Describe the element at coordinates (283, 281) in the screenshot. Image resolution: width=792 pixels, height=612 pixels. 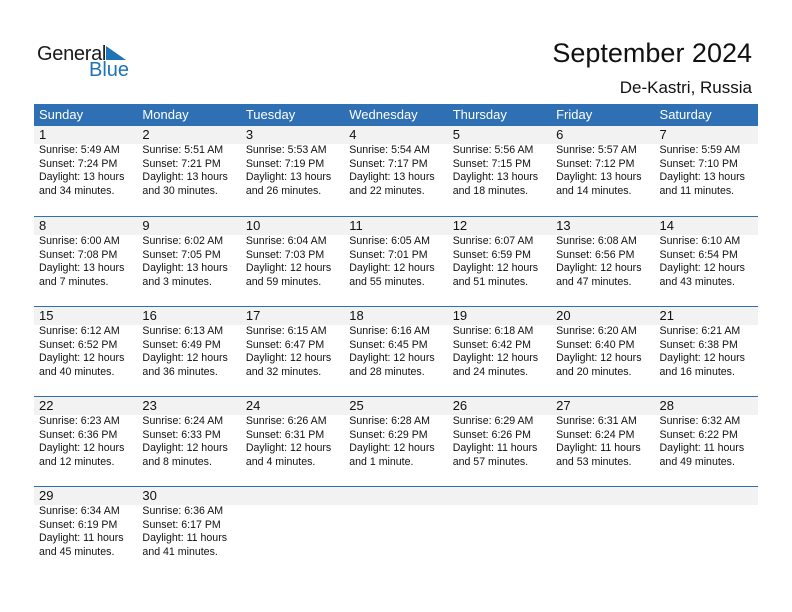
I see `daylight-text: and 59 minutes.` at that location.